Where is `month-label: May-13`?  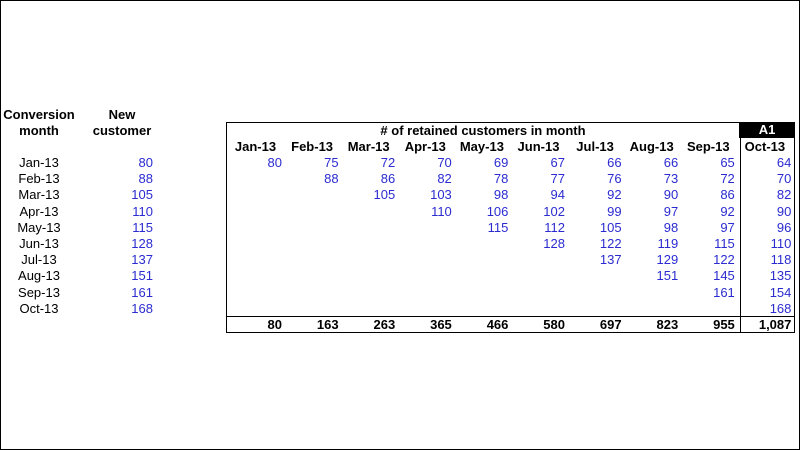 month-label: May-13 is located at coordinates (39, 227).